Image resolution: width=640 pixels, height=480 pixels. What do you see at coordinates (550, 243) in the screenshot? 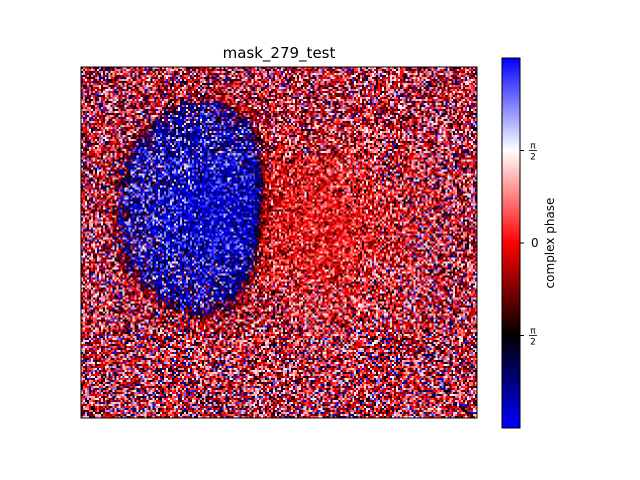
I see `colorbar-label: complex phase` at bounding box center [550, 243].